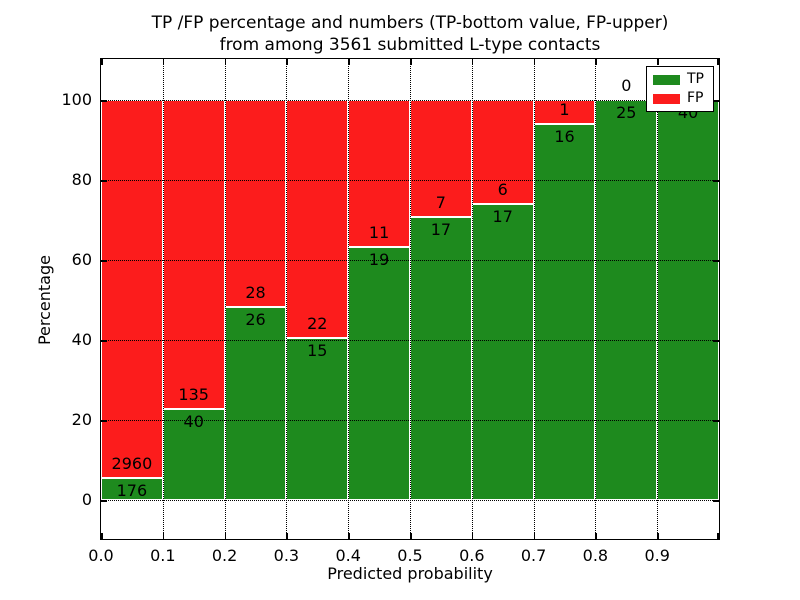  What do you see at coordinates (695, 79) in the screenshot?
I see `tp-legend-label: TP` at bounding box center [695, 79].